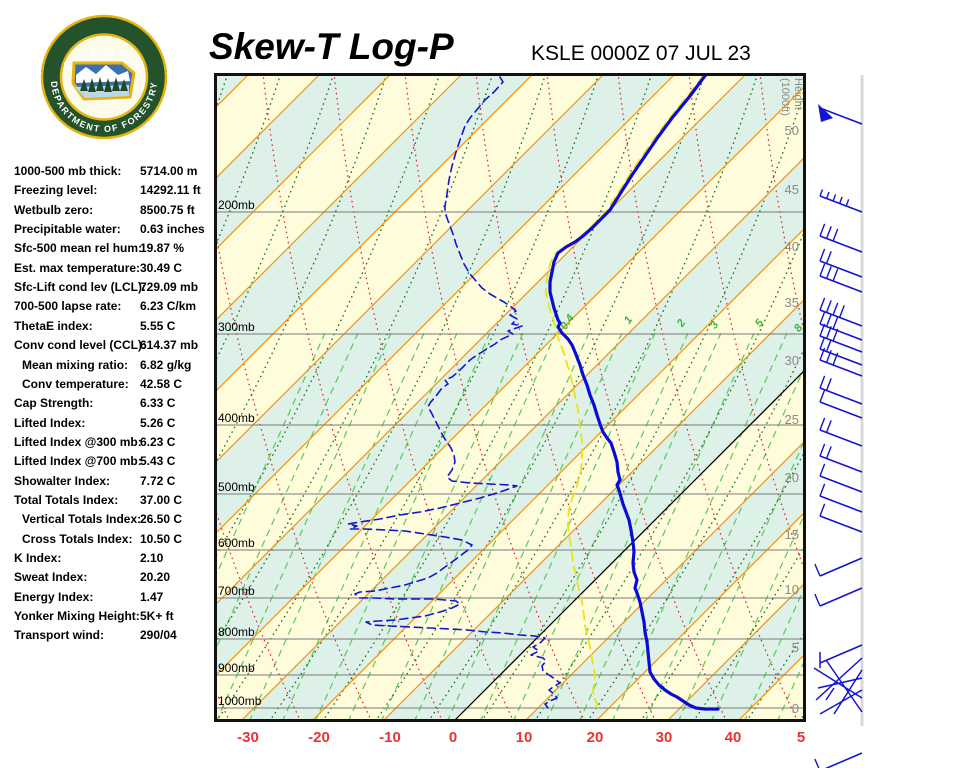 The image size is (960, 768). Describe the element at coordinates (838, 421) in the screenshot. I see `wind-barb-column` at that location.